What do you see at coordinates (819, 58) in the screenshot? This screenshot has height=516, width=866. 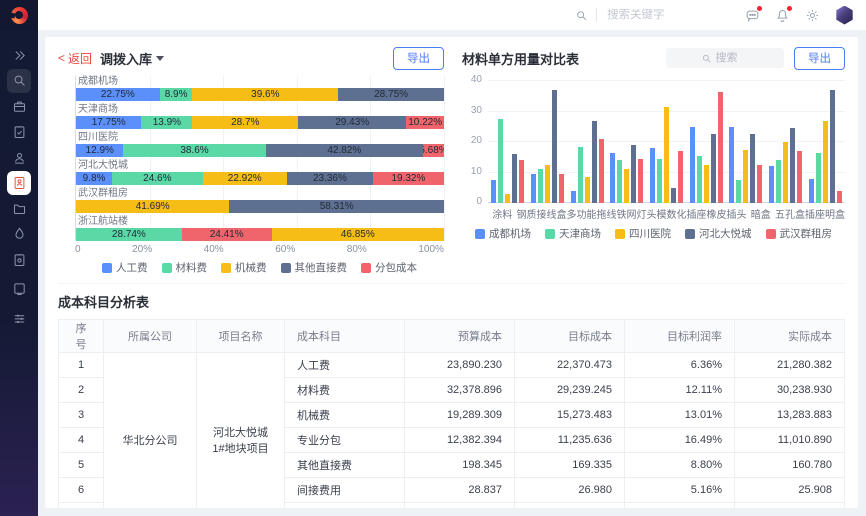 I see `export-button-right: 导出` at bounding box center [819, 58].